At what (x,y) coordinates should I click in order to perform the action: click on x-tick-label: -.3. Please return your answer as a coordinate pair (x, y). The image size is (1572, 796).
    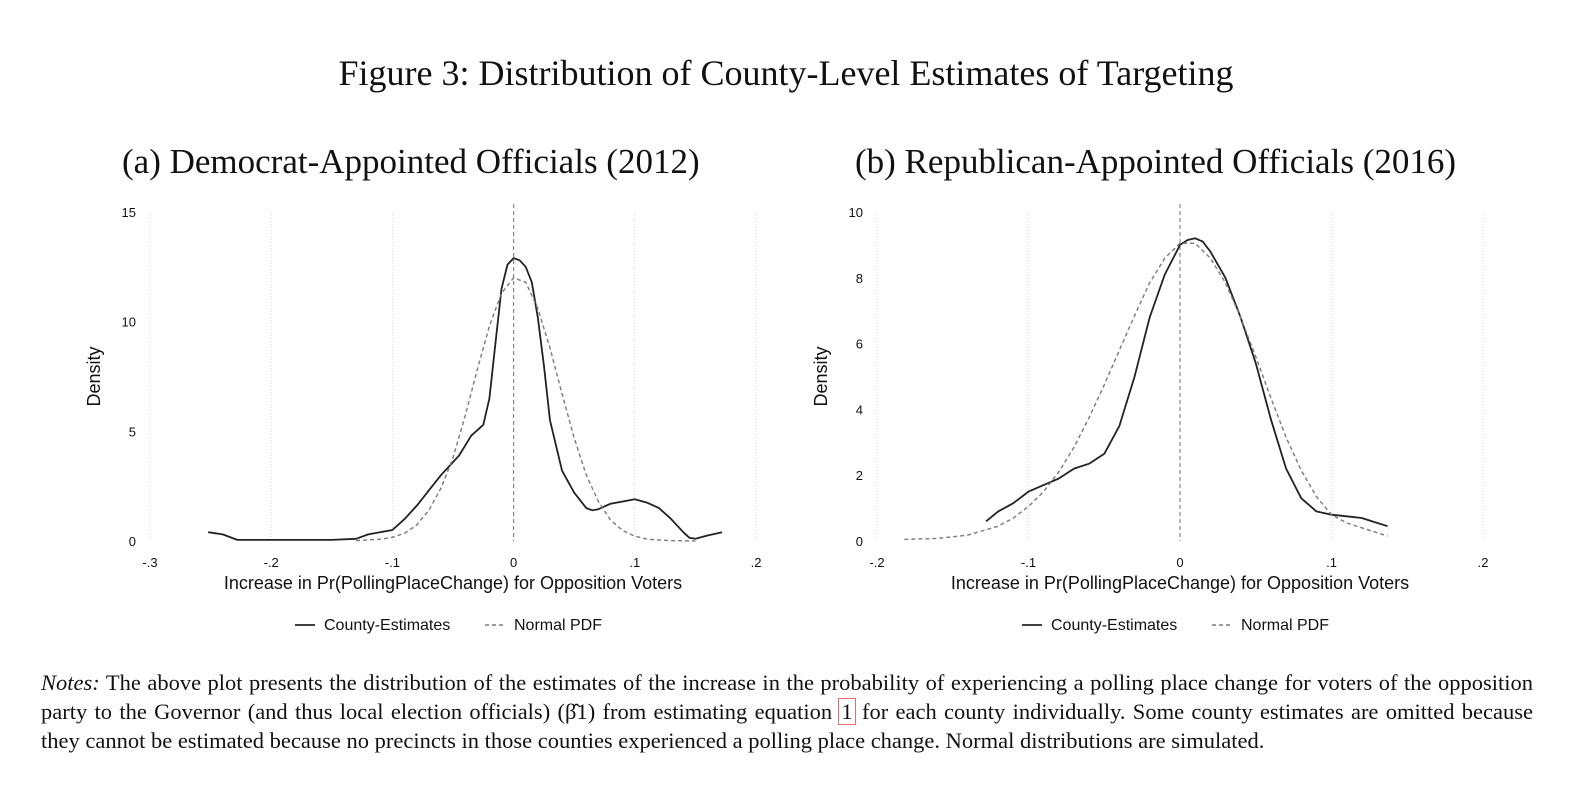
    Looking at the image, I should click on (149, 562).